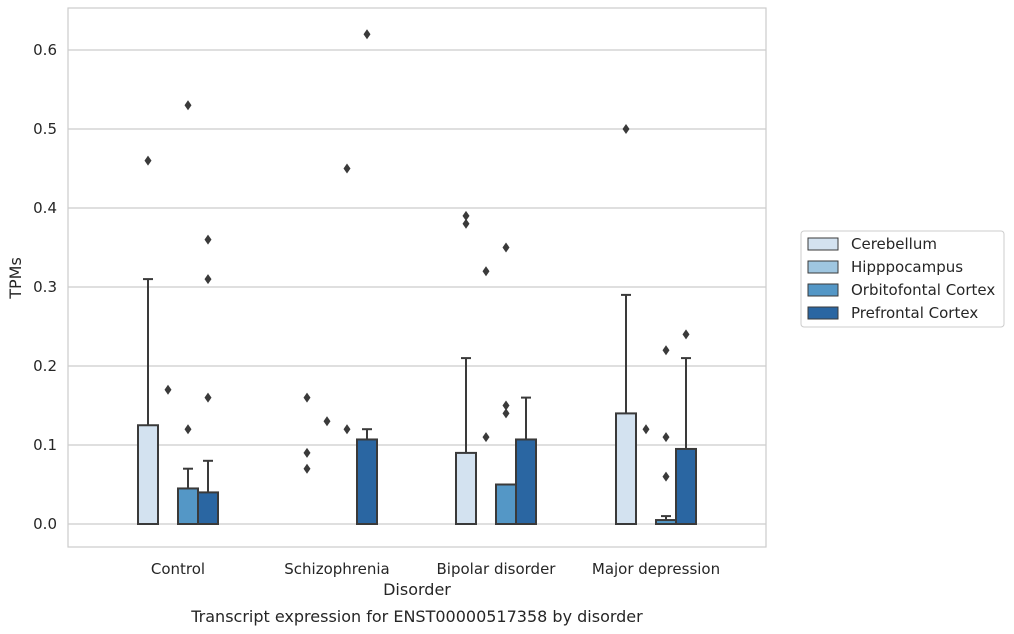 The width and height of the screenshot is (1014, 634). I want to click on y-tick-label: 0.0, so click(45, 524).